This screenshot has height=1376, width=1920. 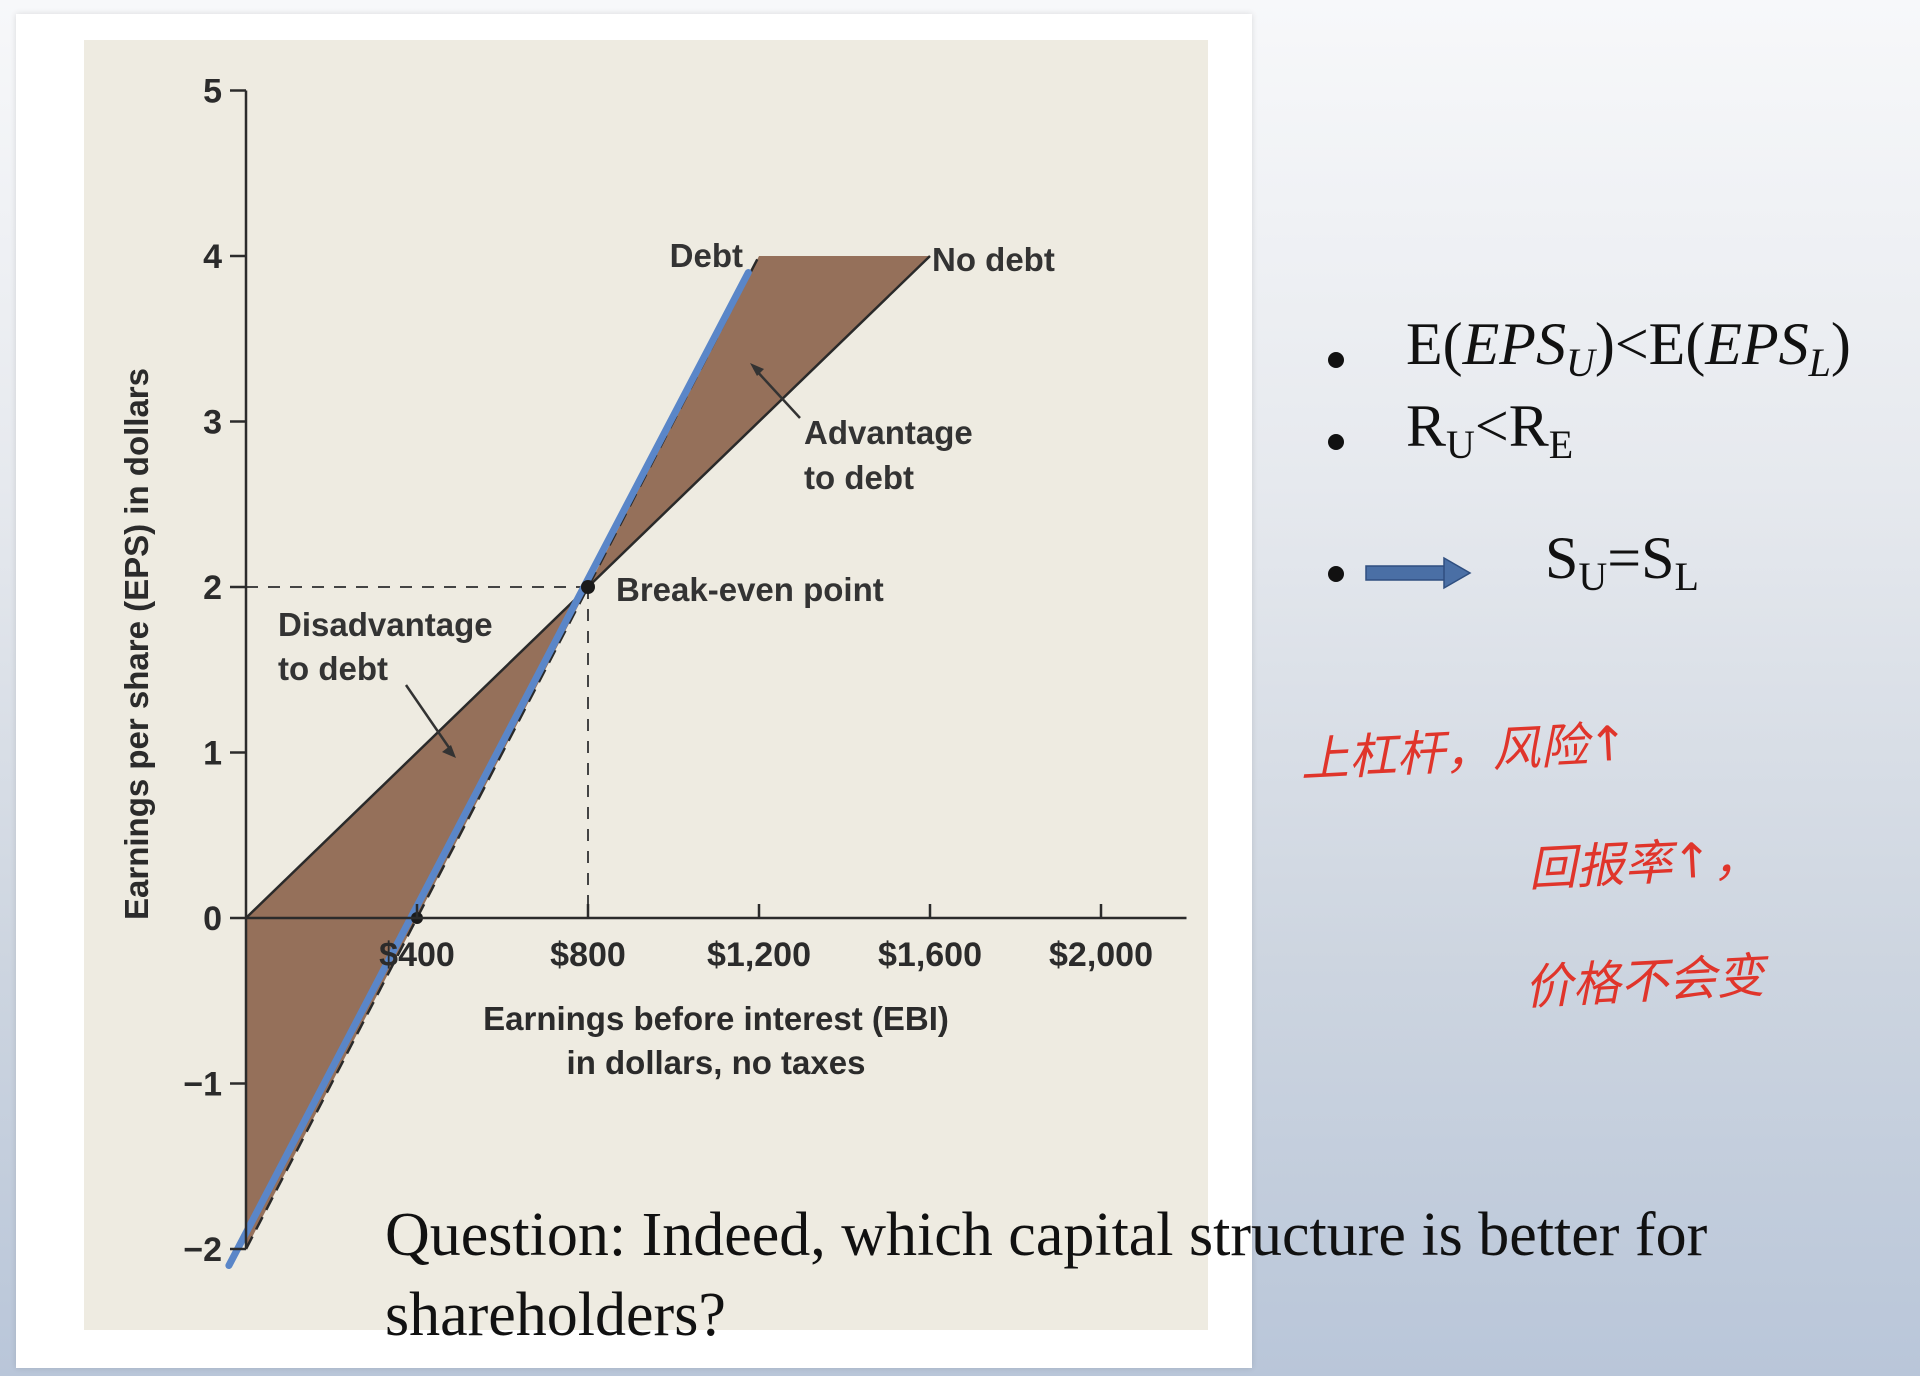 I want to click on advantage-label-line1: Advantage, so click(x=888, y=432).